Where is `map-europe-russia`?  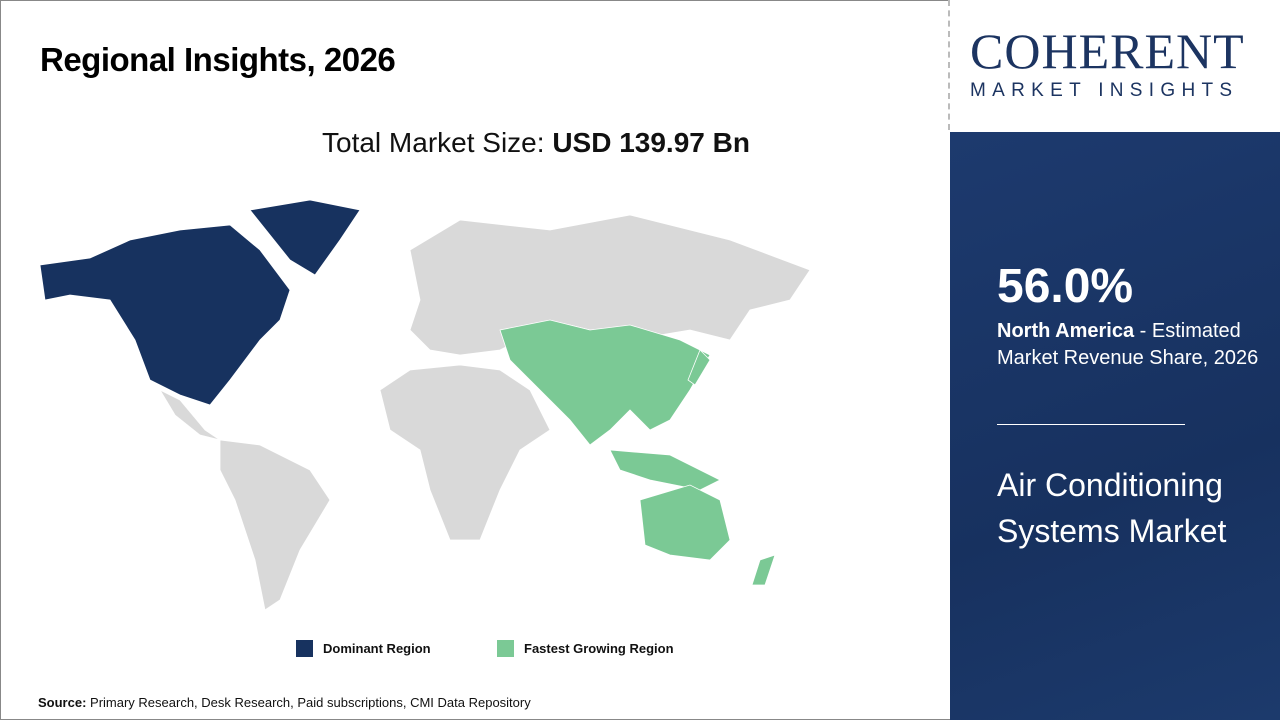
map-europe-russia is located at coordinates (610, 285).